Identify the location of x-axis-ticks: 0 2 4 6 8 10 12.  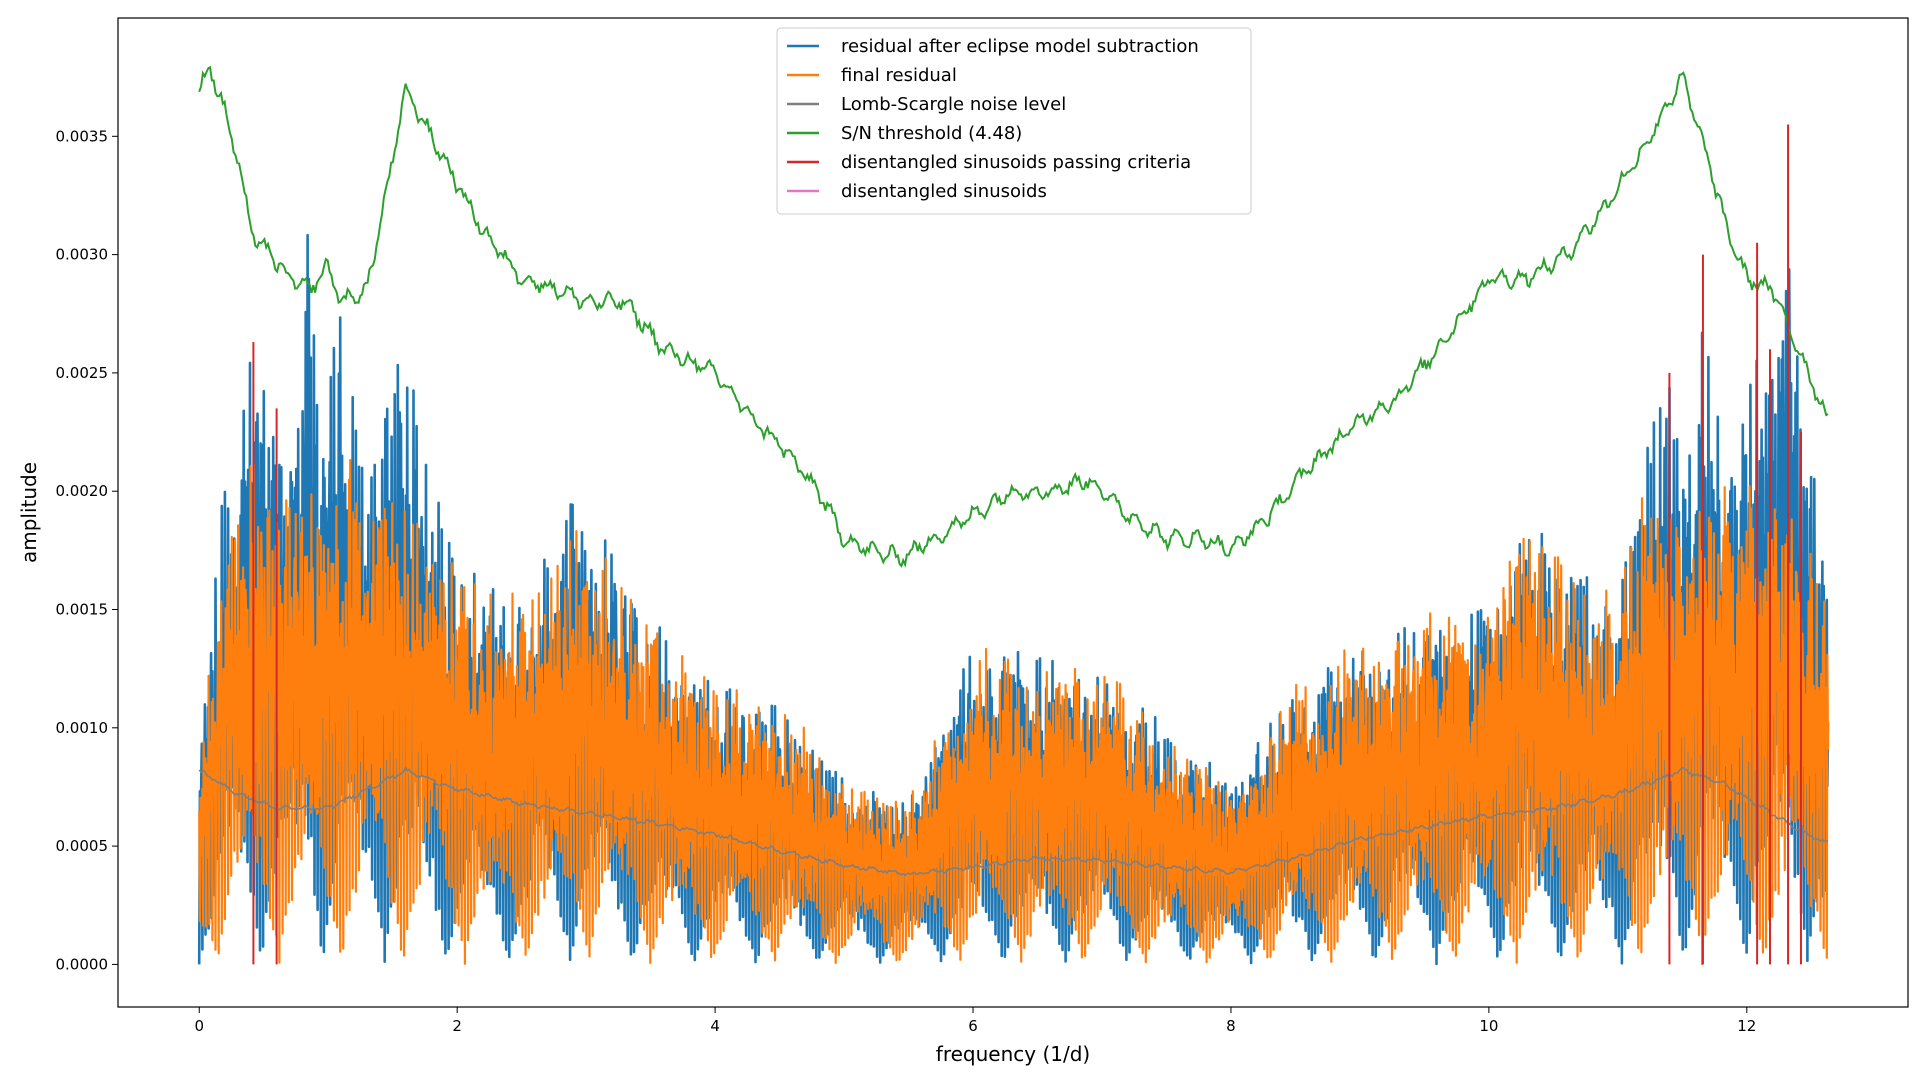
(975, 1021).